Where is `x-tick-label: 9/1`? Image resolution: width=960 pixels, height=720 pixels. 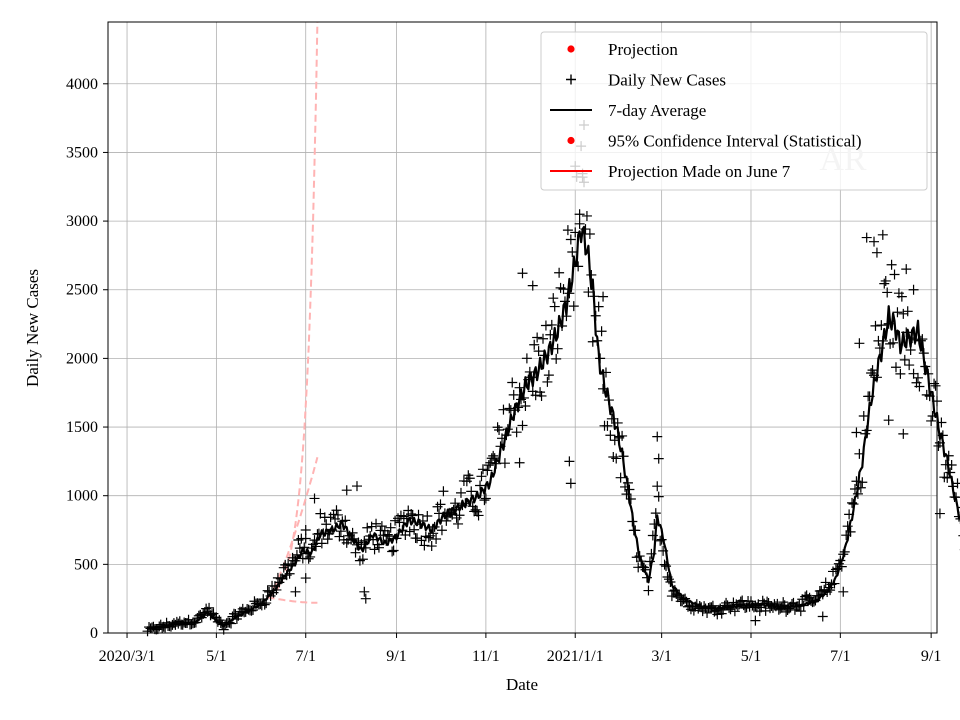 x-tick-label: 9/1 is located at coordinates (931, 656).